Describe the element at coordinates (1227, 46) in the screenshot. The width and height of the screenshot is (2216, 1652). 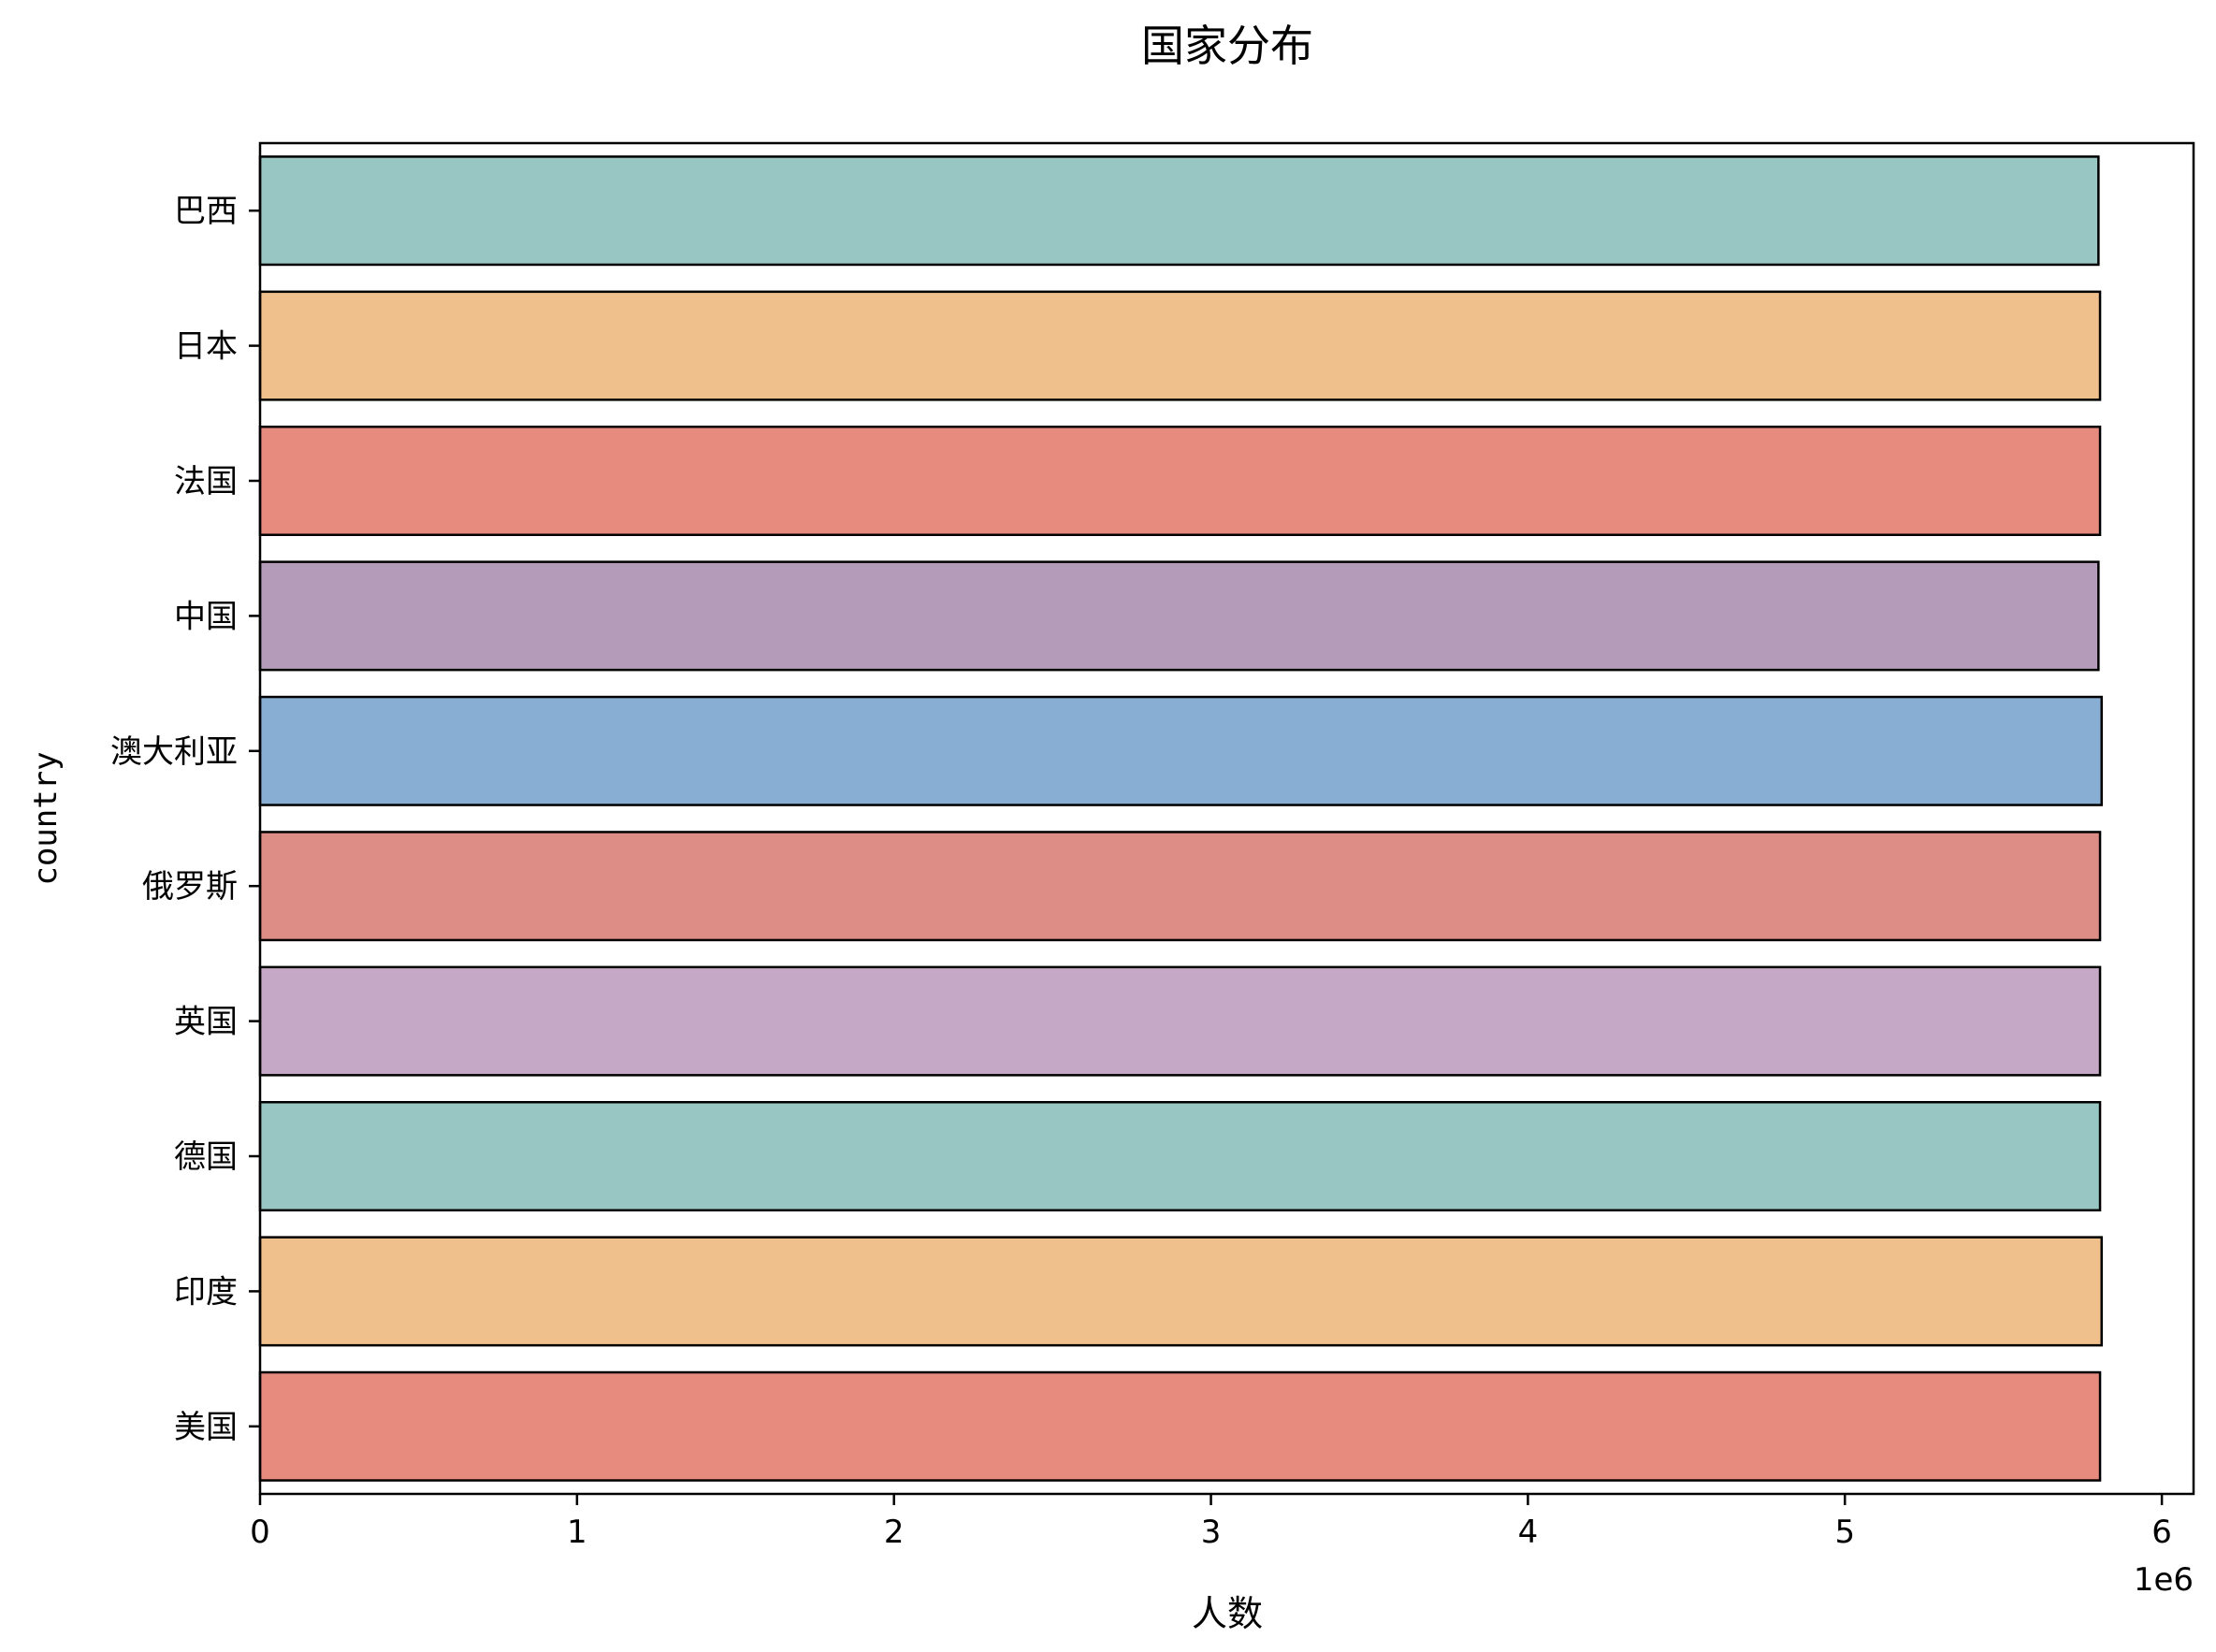
I see `chart-title: 国家分布` at that location.